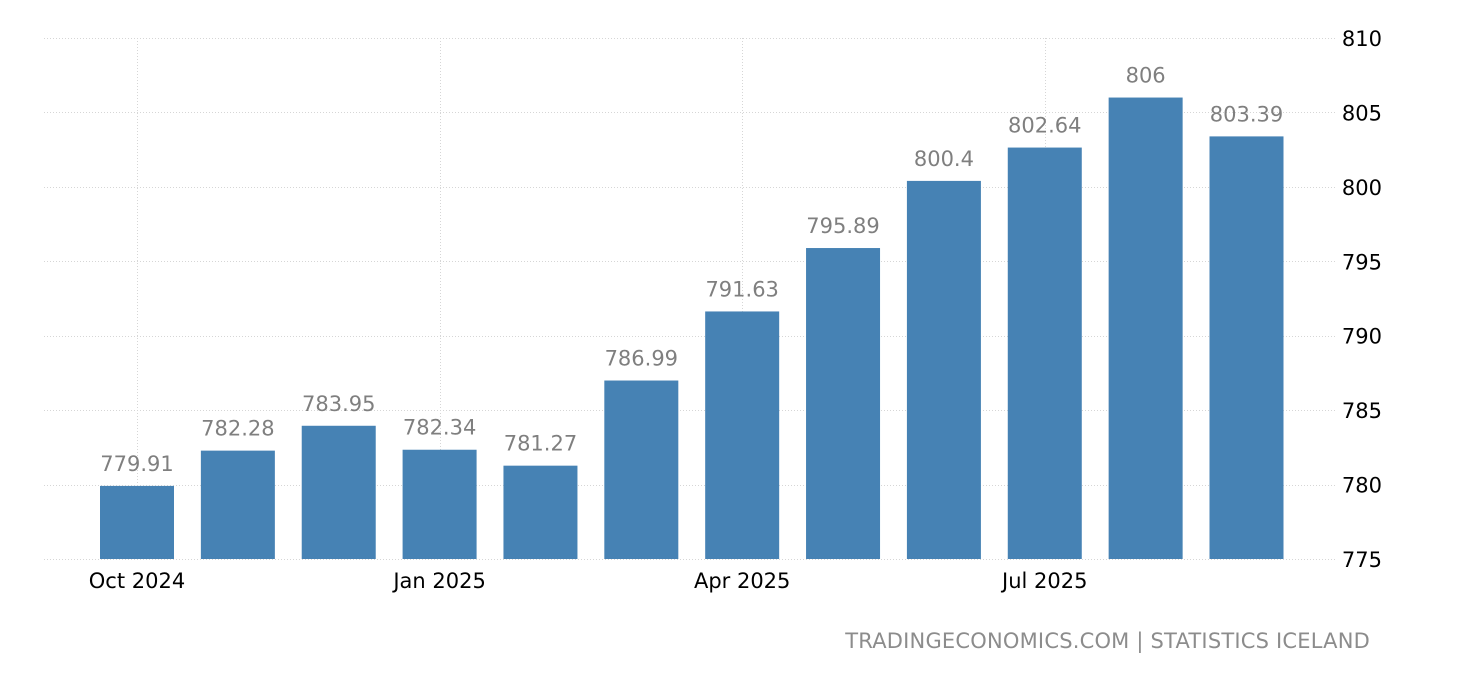 Image resolution: width=1460 pixels, height=680 pixels. What do you see at coordinates (842, 226) in the screenshot?
I see `bar-value-label: 795.89` at bounding box center [842, 226].